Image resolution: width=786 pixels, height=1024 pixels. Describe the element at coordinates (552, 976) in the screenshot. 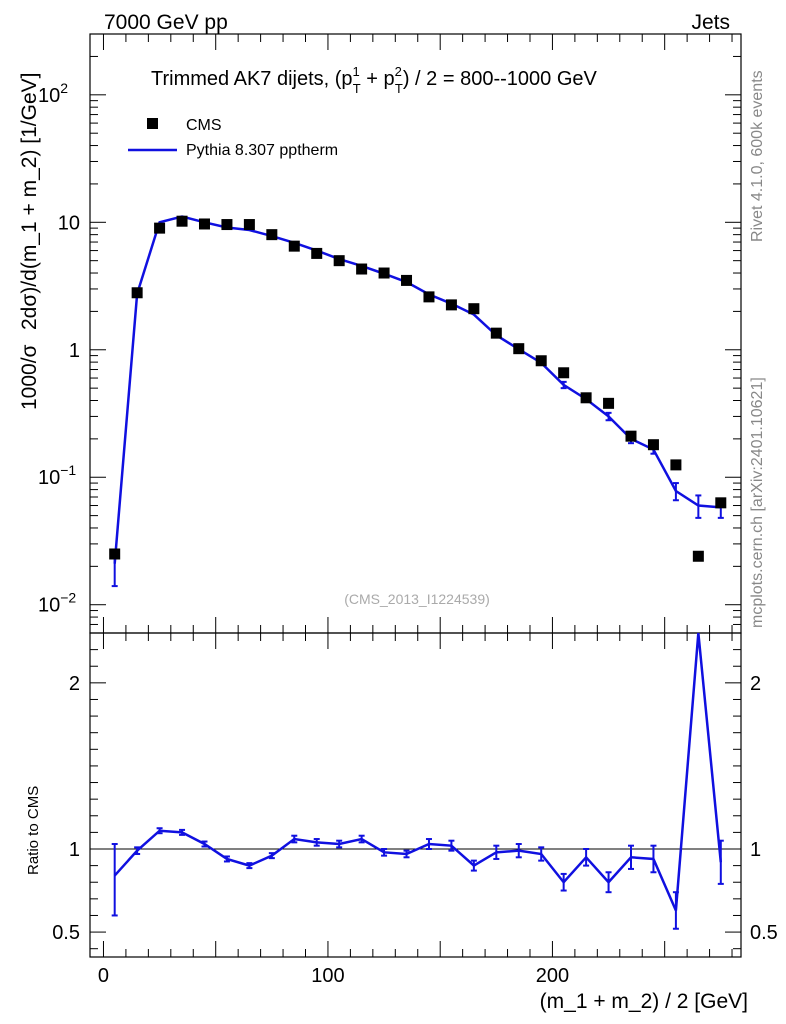

I see `ratio-xtick-label: 200` at that location.